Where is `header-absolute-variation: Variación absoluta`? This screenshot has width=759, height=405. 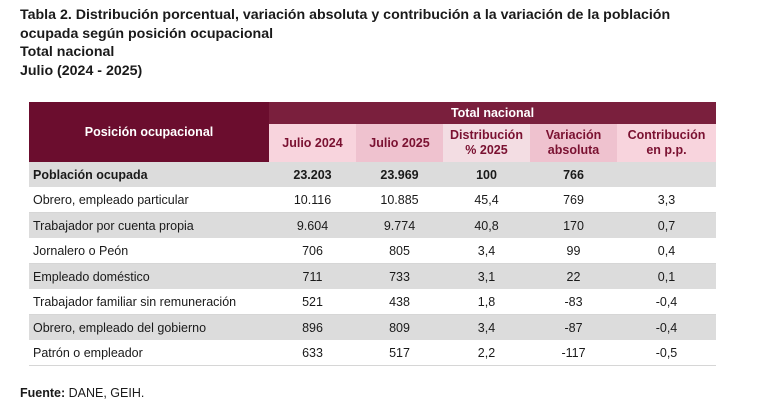
header-absolute-variation: Variación absoluta is located at coordinates (573, 143).